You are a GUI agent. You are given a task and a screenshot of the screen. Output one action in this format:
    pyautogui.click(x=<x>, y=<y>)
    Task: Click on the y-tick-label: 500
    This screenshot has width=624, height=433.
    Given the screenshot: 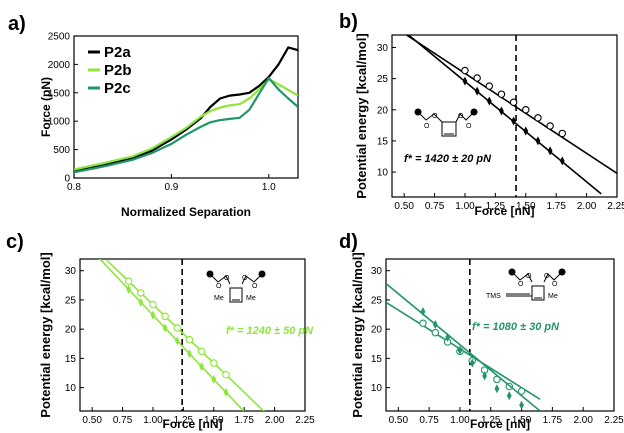 What is the action you would take?
    pyautogui.click(x=61, y=150)
    